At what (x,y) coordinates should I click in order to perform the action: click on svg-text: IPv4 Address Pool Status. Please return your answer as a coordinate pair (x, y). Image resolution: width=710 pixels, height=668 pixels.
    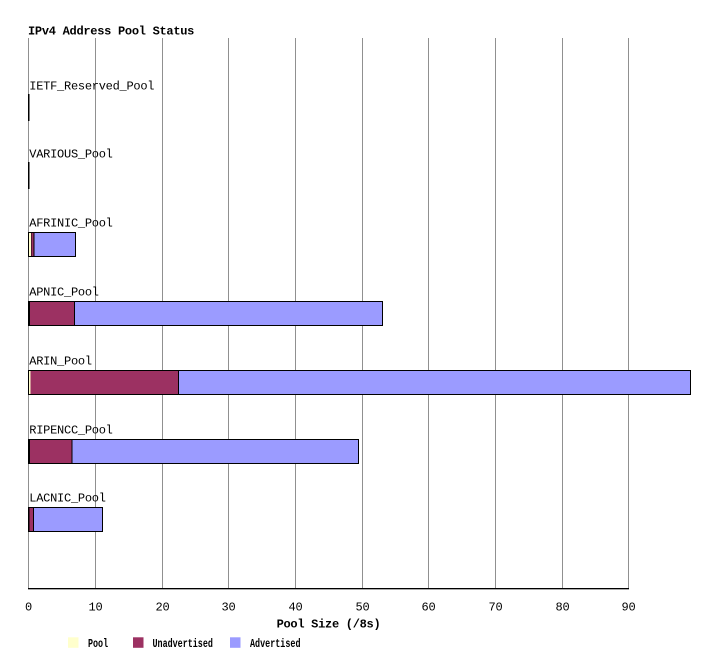
    Looking at the image, I should click on (111, 31).